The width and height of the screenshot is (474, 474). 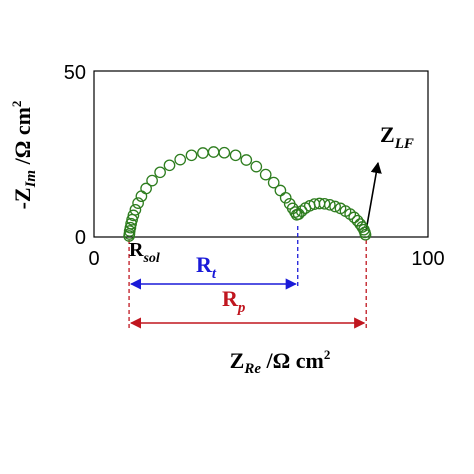 I want to click on zlf-arrow, so click(x=373, y=196).